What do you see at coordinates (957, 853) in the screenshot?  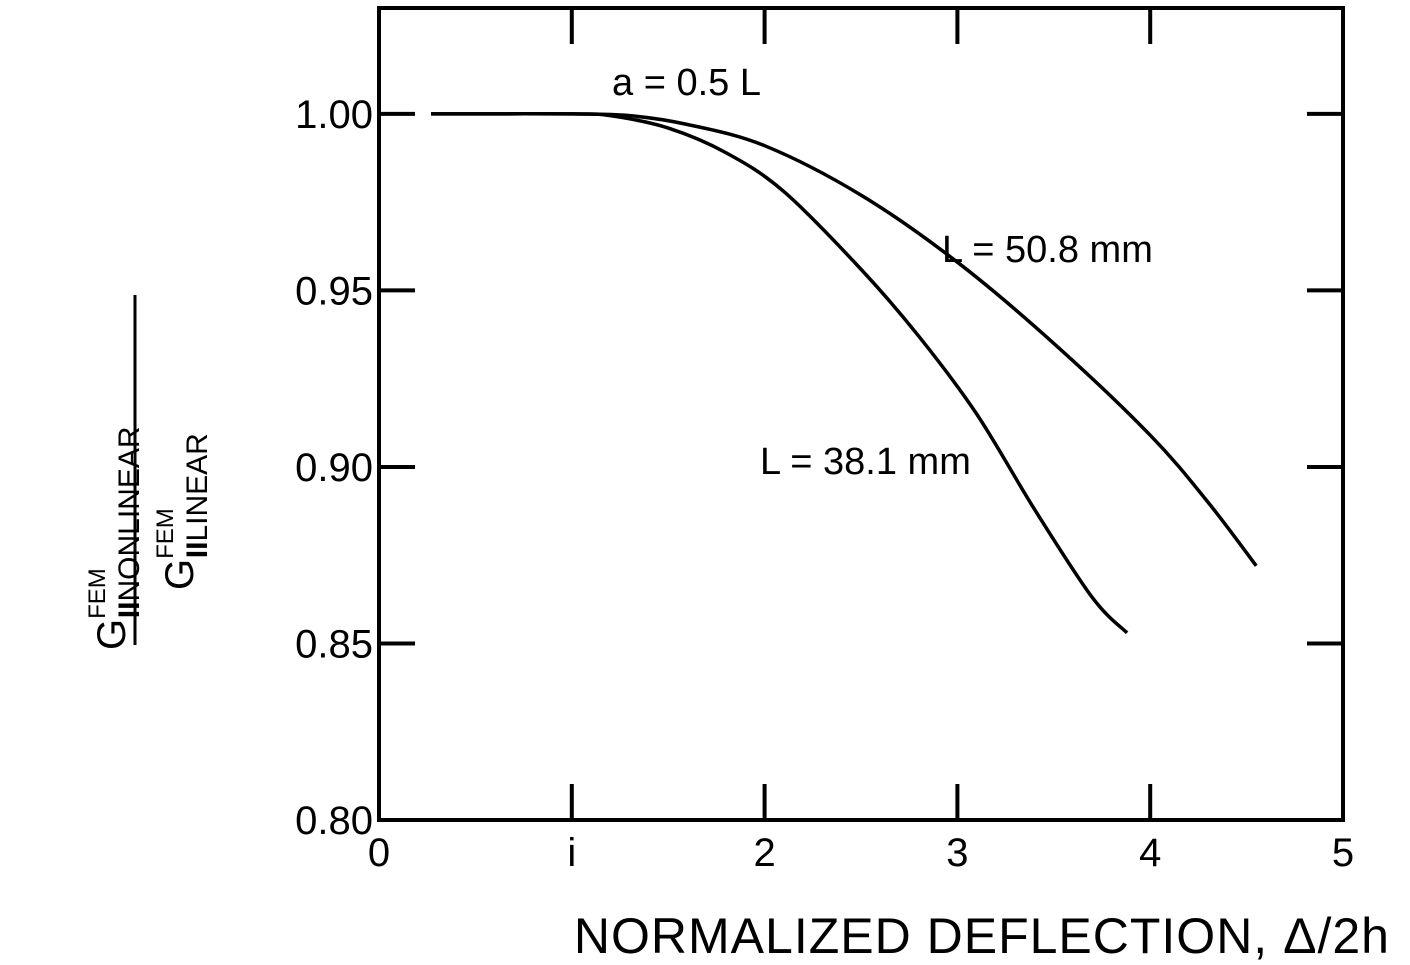 I see `x-tick-label: 3` at bounding box center [957, 853].